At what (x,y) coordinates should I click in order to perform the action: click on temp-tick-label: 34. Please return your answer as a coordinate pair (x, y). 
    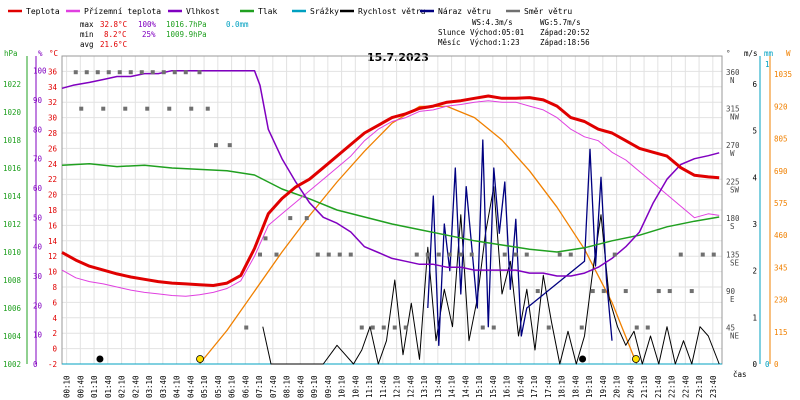
    Looking at the image, I should click on (53, 87).